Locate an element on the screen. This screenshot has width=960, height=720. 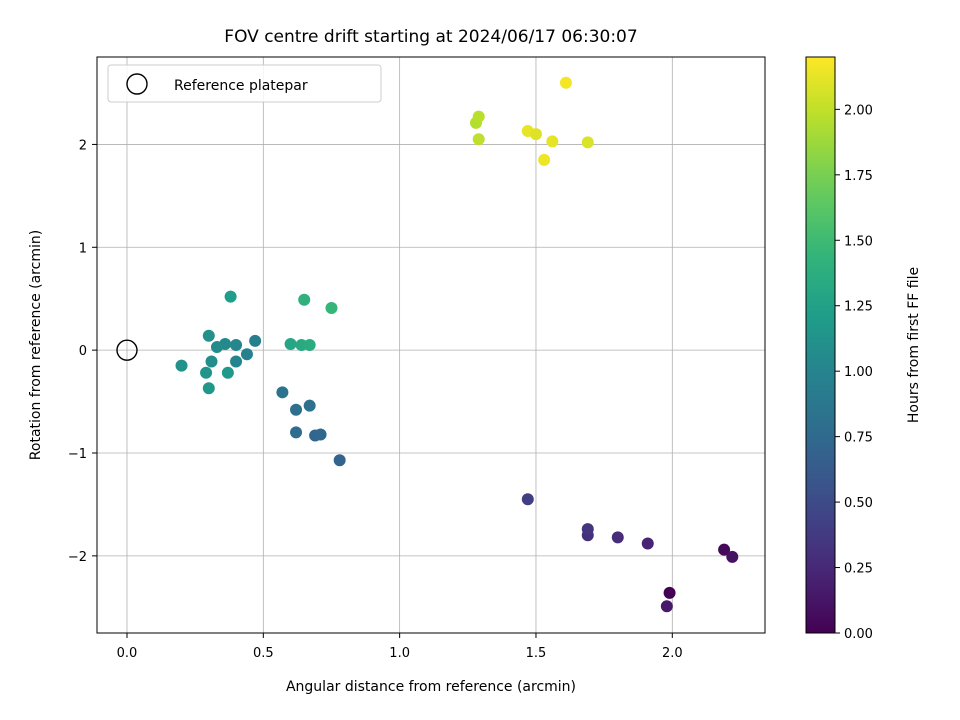
y-tick-label: −2 is located at coordinates (77, 557).